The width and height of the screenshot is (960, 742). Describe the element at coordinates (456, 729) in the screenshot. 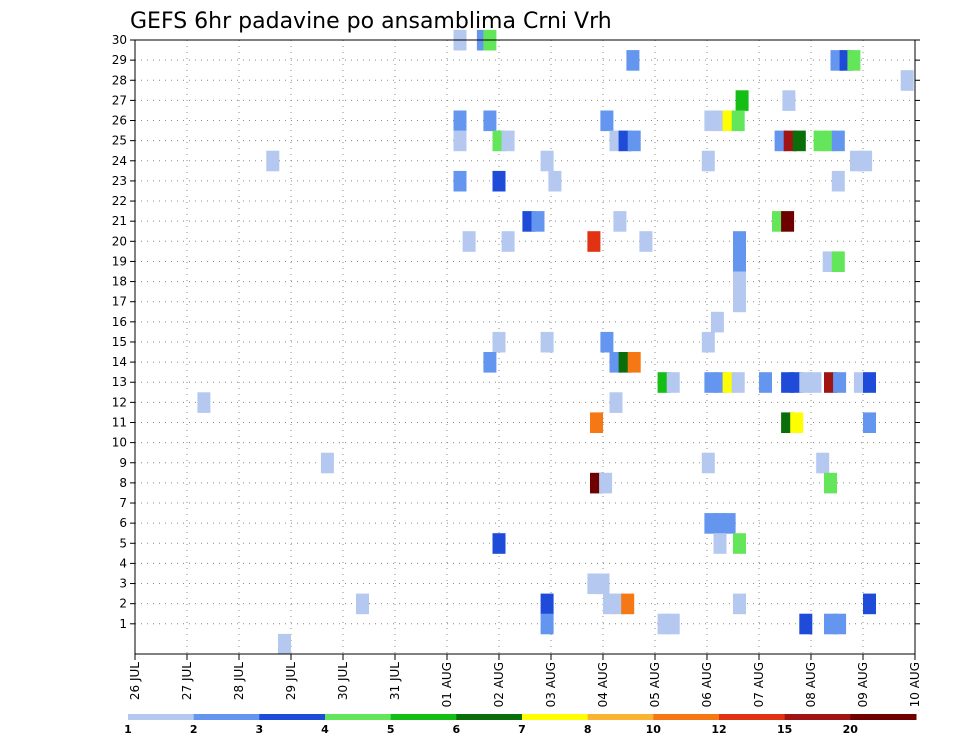

I see `legend-label: 6` at that location.